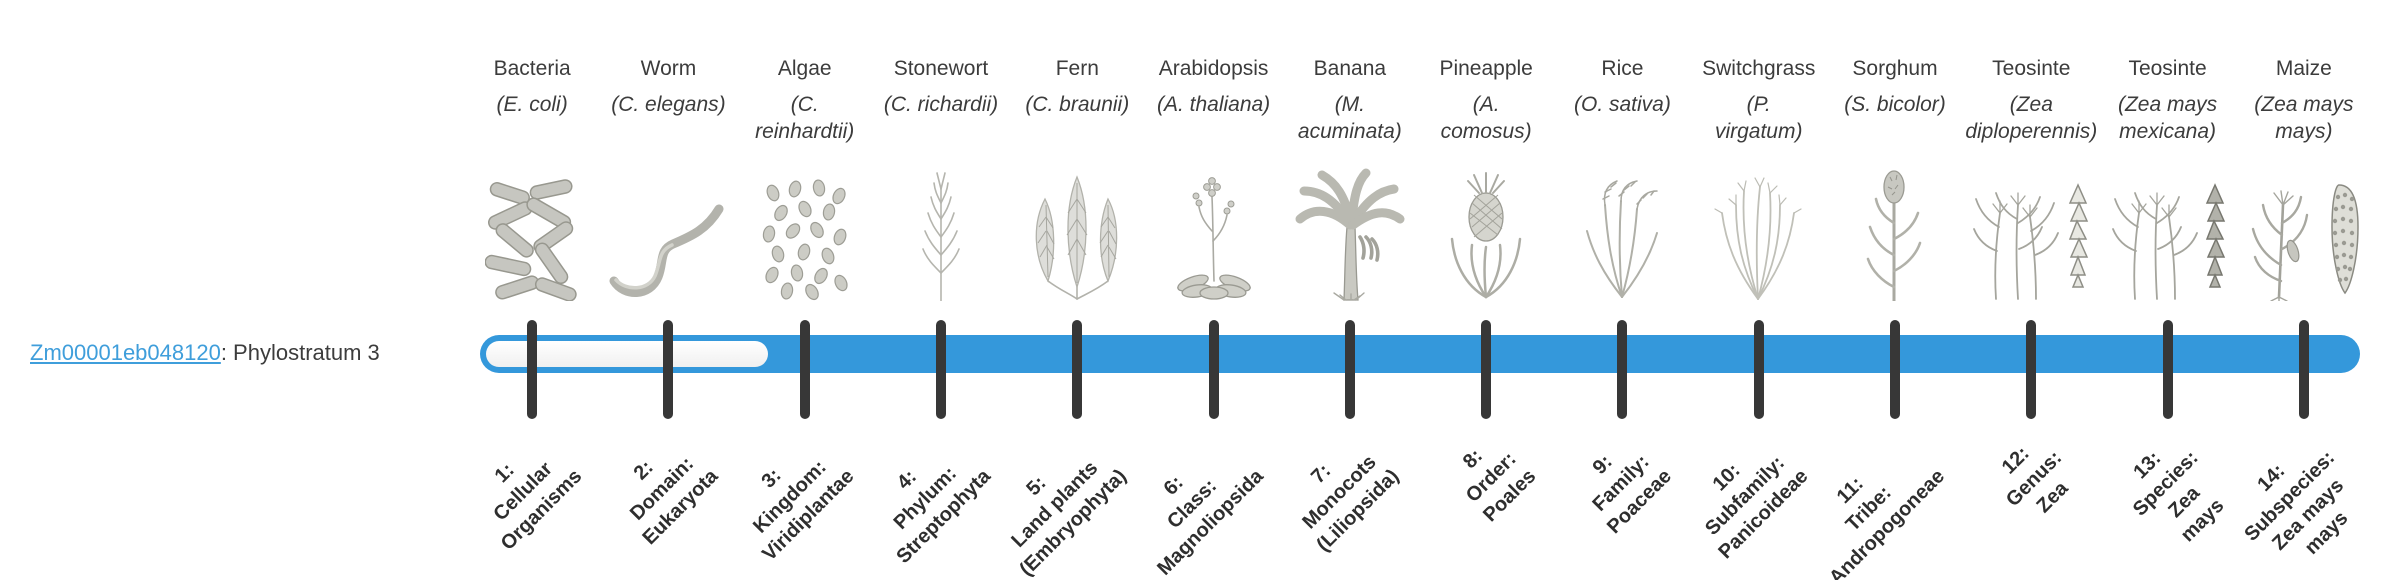  What do you see at coordinates (537, 506) in the screenshot?
I see `phylostratum-label: 1: Cellular Organisms` at bounding box center [537, 506].